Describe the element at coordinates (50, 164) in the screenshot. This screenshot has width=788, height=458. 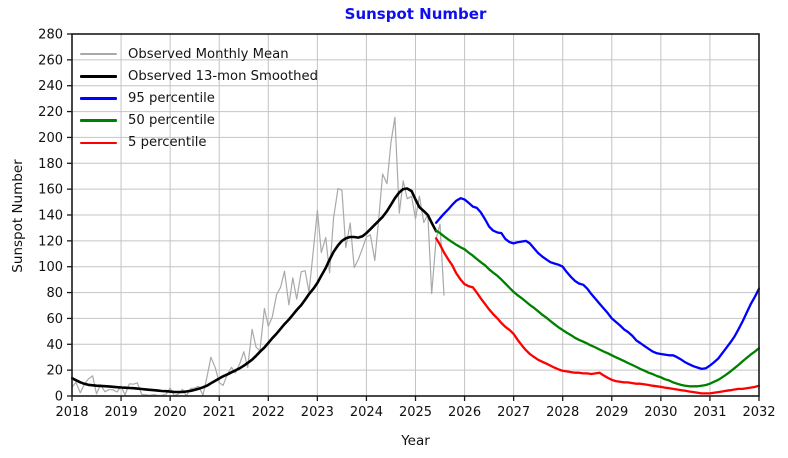
I see `y-tick-label: 180` at that location.